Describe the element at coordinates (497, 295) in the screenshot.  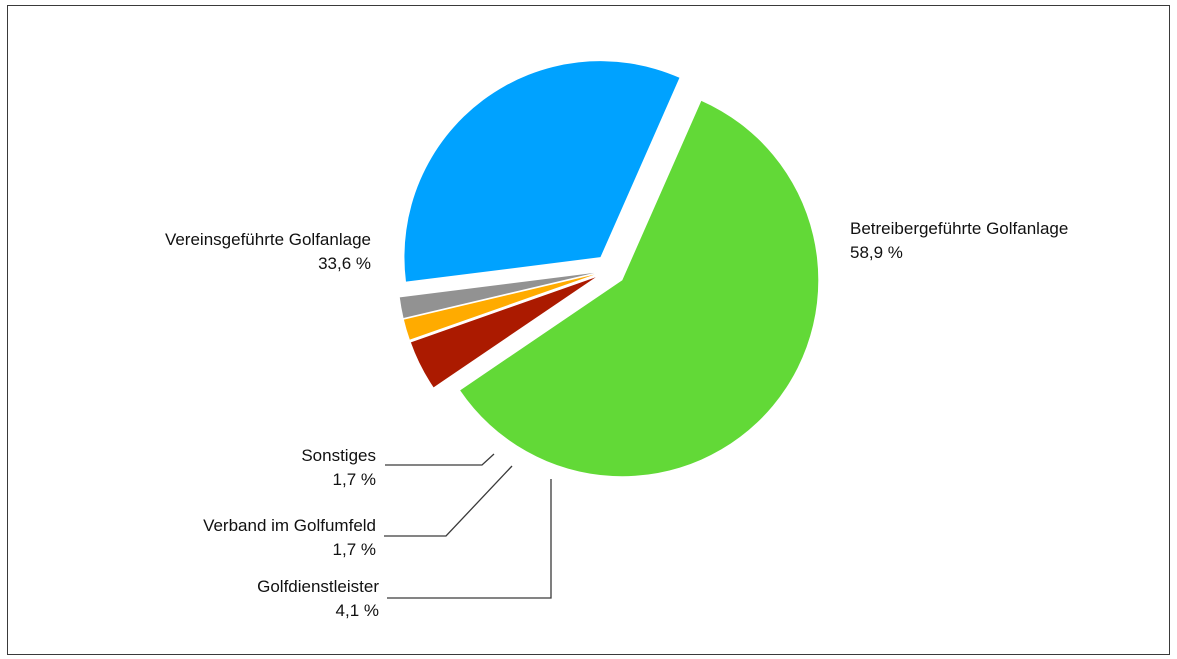
I see `pie-slice-sonstiges` at that location.